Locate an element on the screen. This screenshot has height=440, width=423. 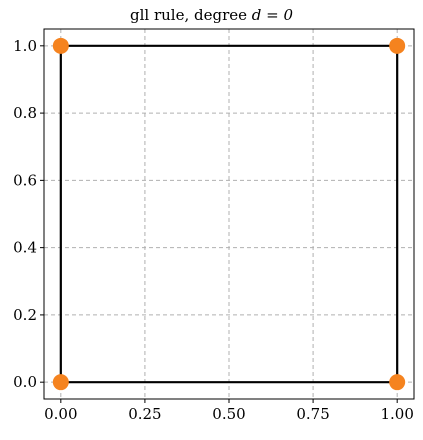
chart-title-text: gll rule, degree is located at coordinates (190, 15).